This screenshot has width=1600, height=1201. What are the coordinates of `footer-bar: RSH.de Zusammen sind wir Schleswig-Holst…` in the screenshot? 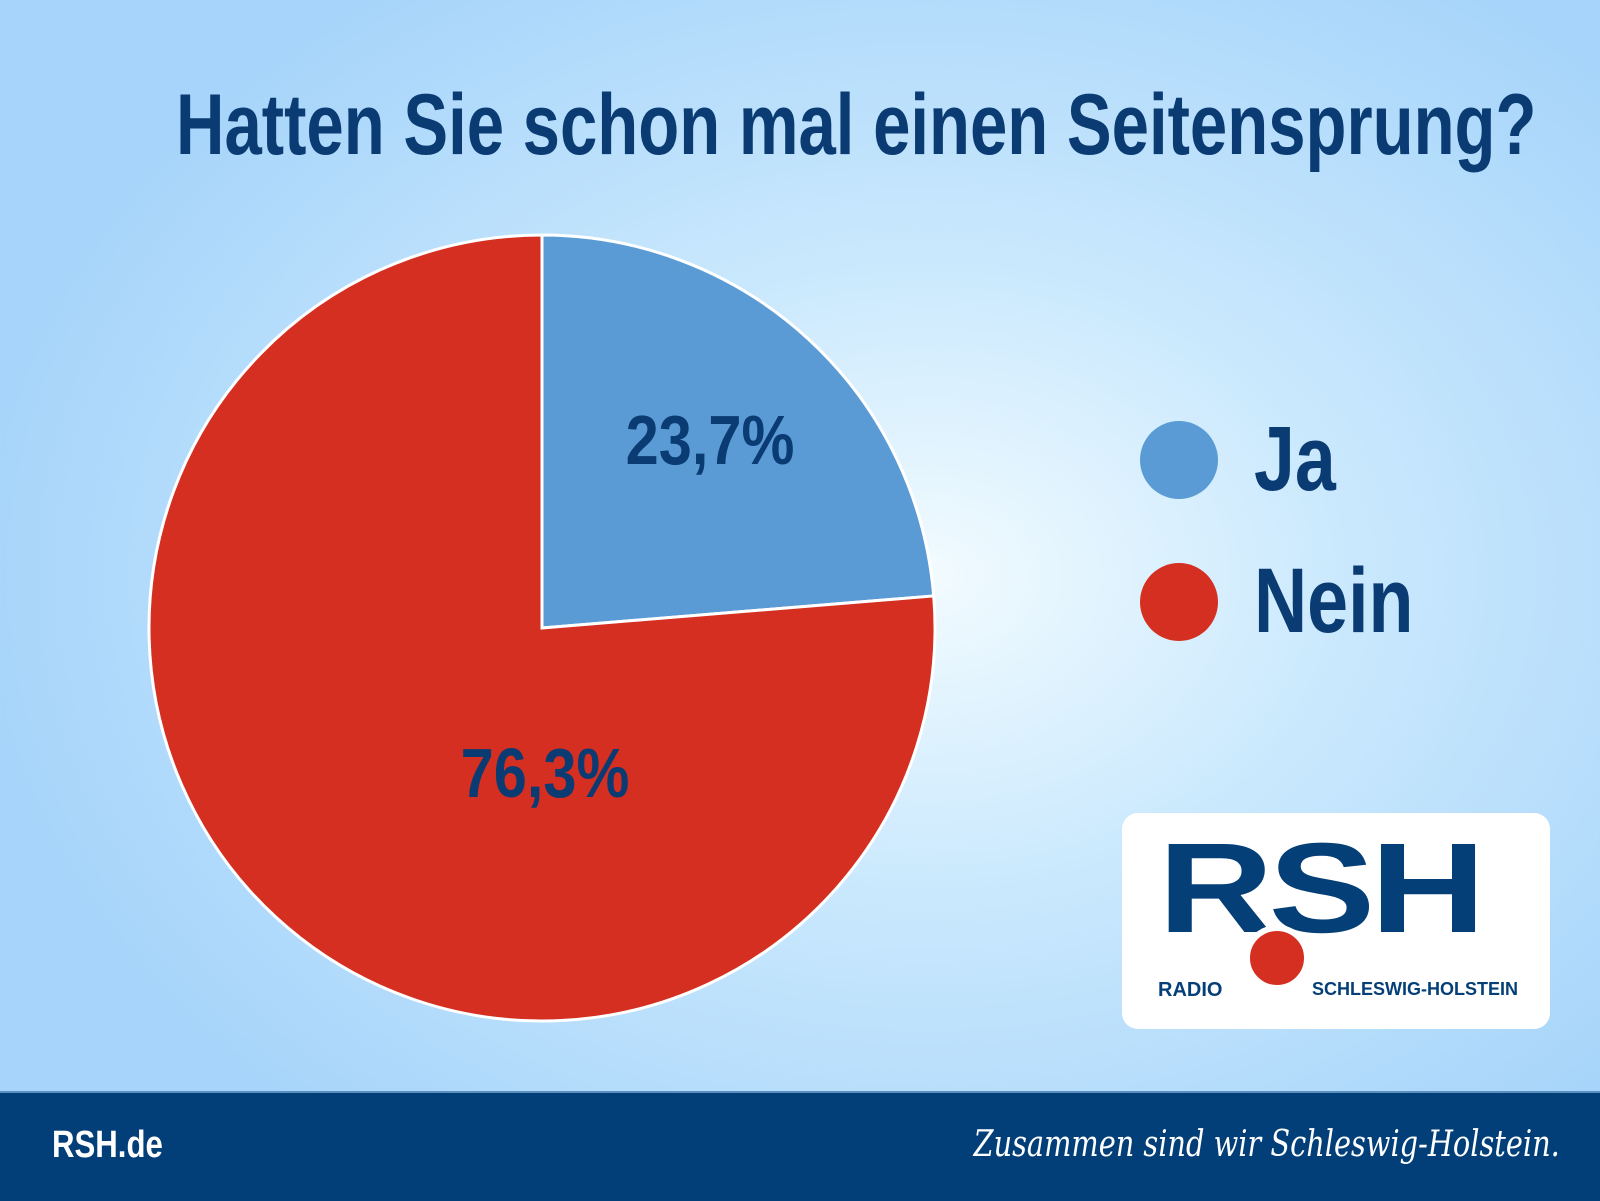 It's located at (800, 1146).